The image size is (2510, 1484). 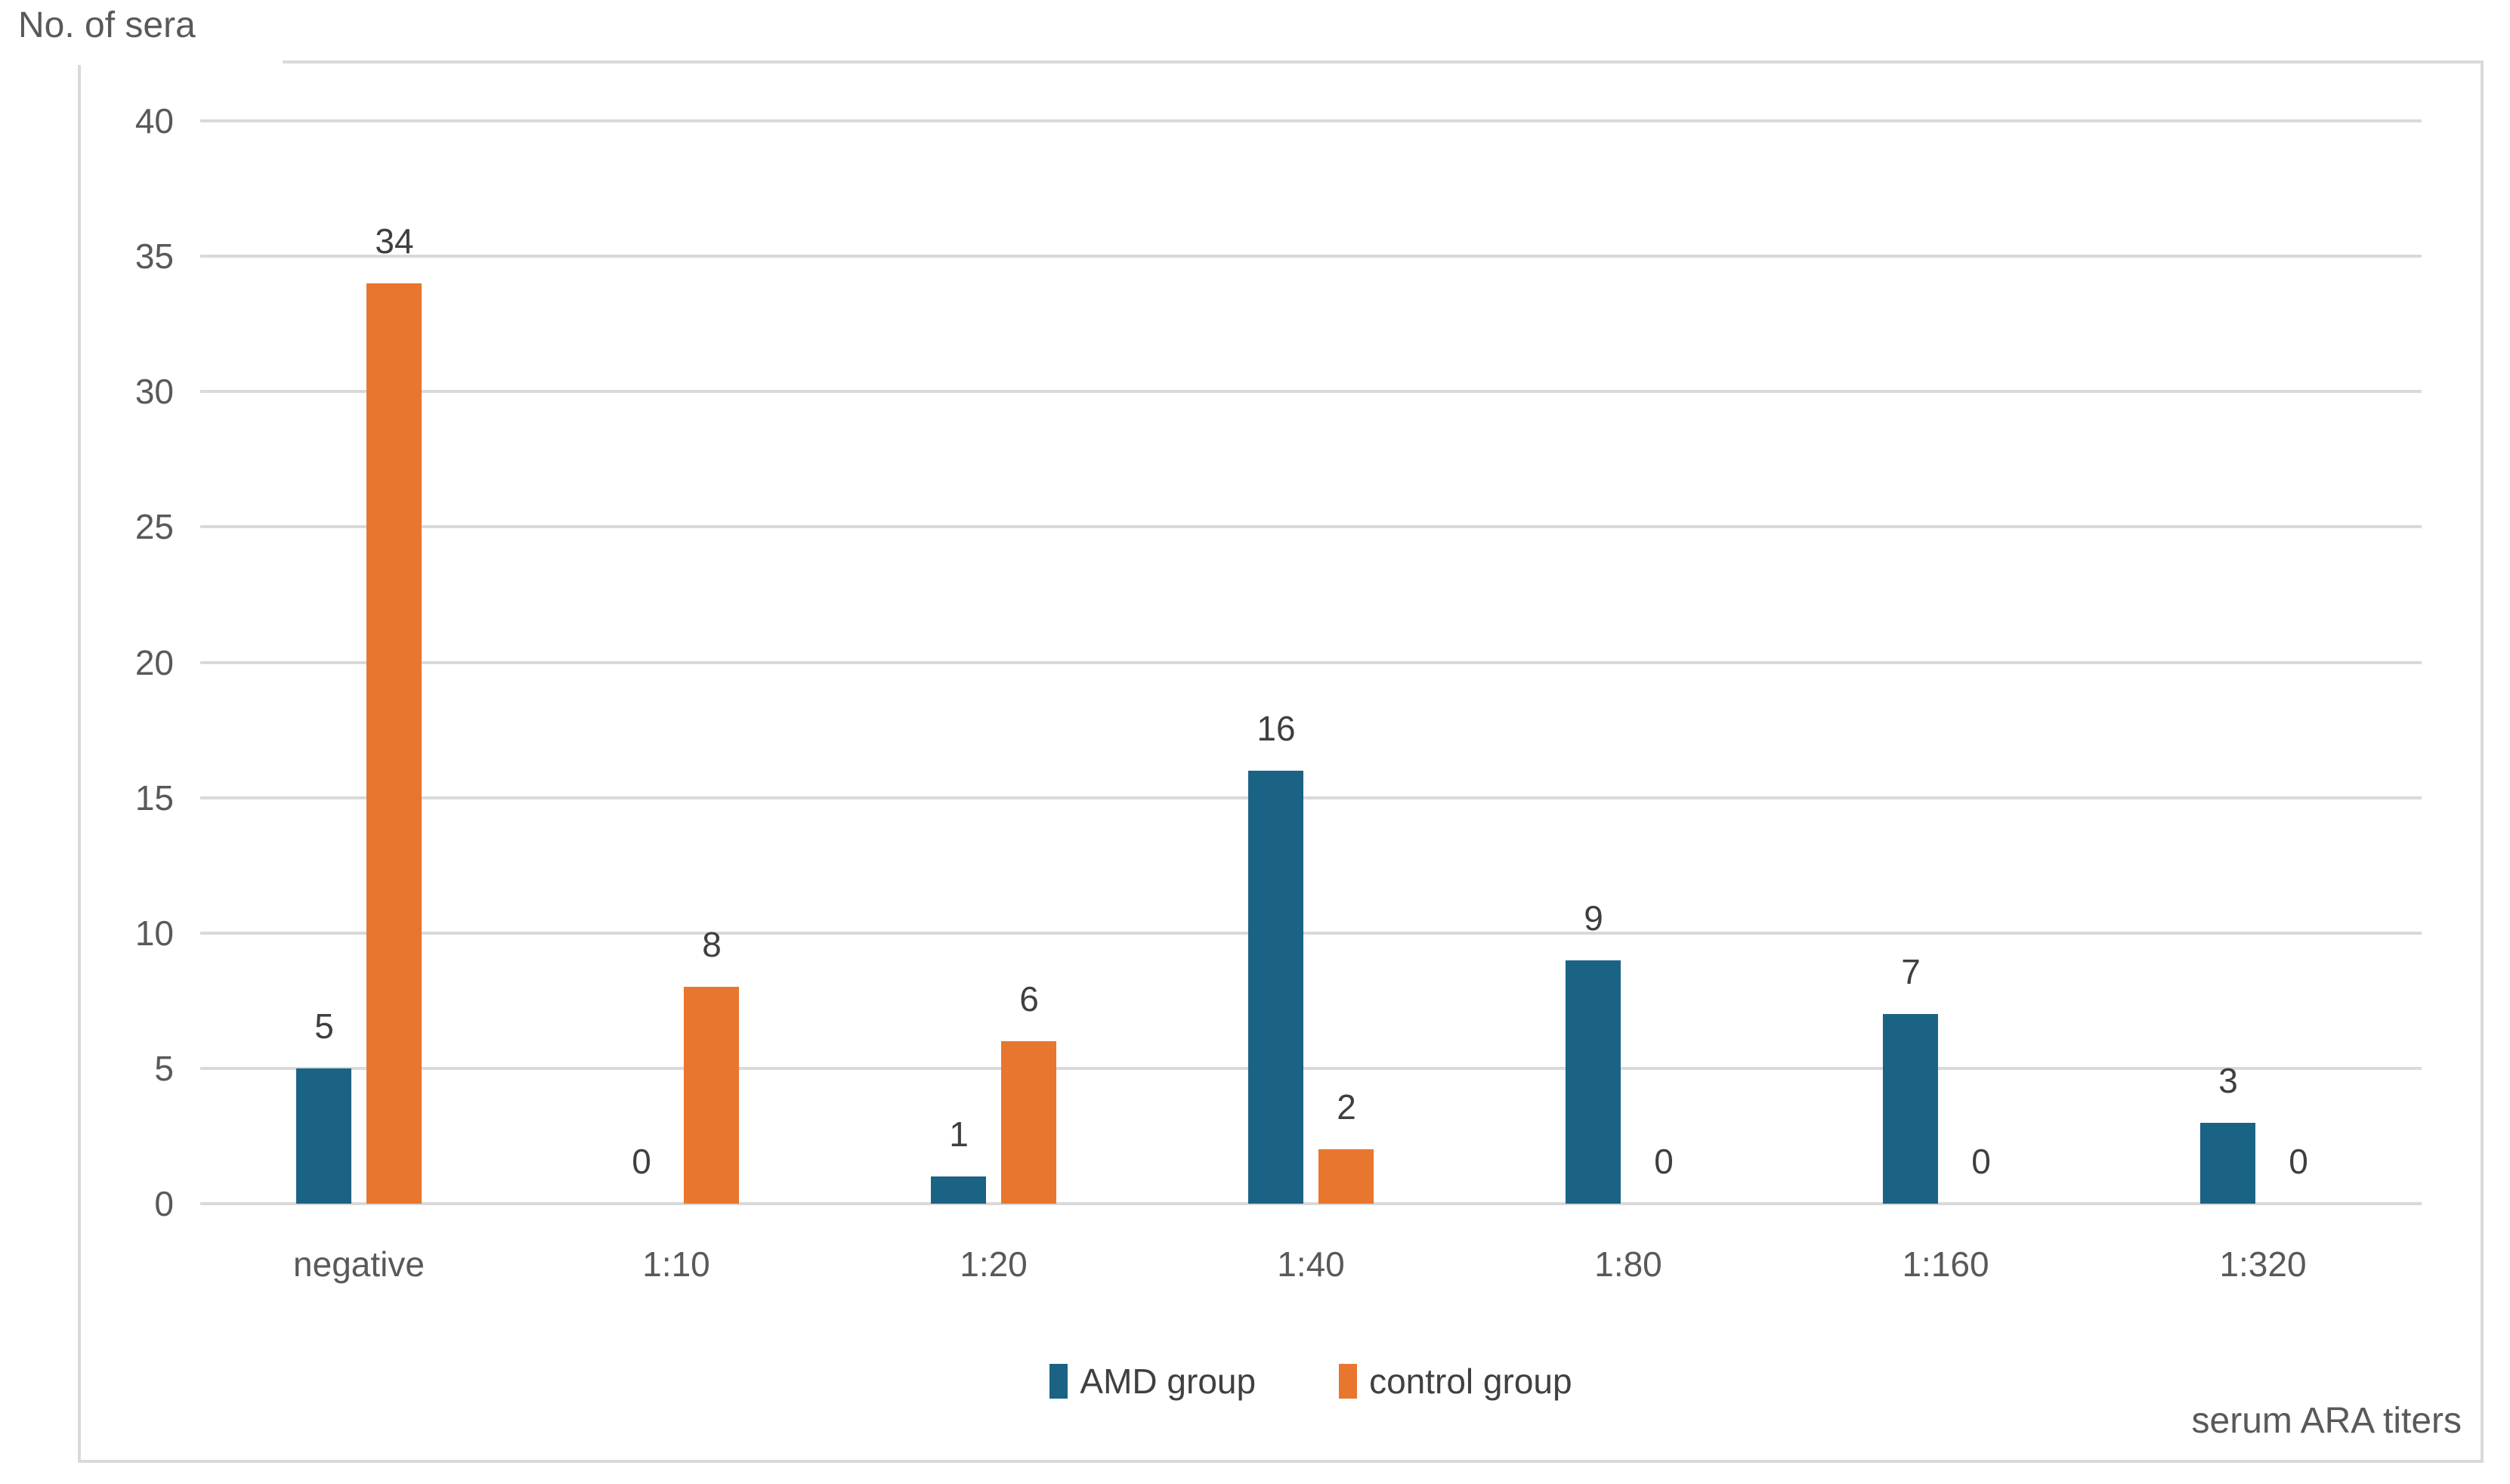 What do you see at coordinates (154, 527) in the screenshot?
I see `y-axis-tick-label: 25` at bounding box center [154, 527].